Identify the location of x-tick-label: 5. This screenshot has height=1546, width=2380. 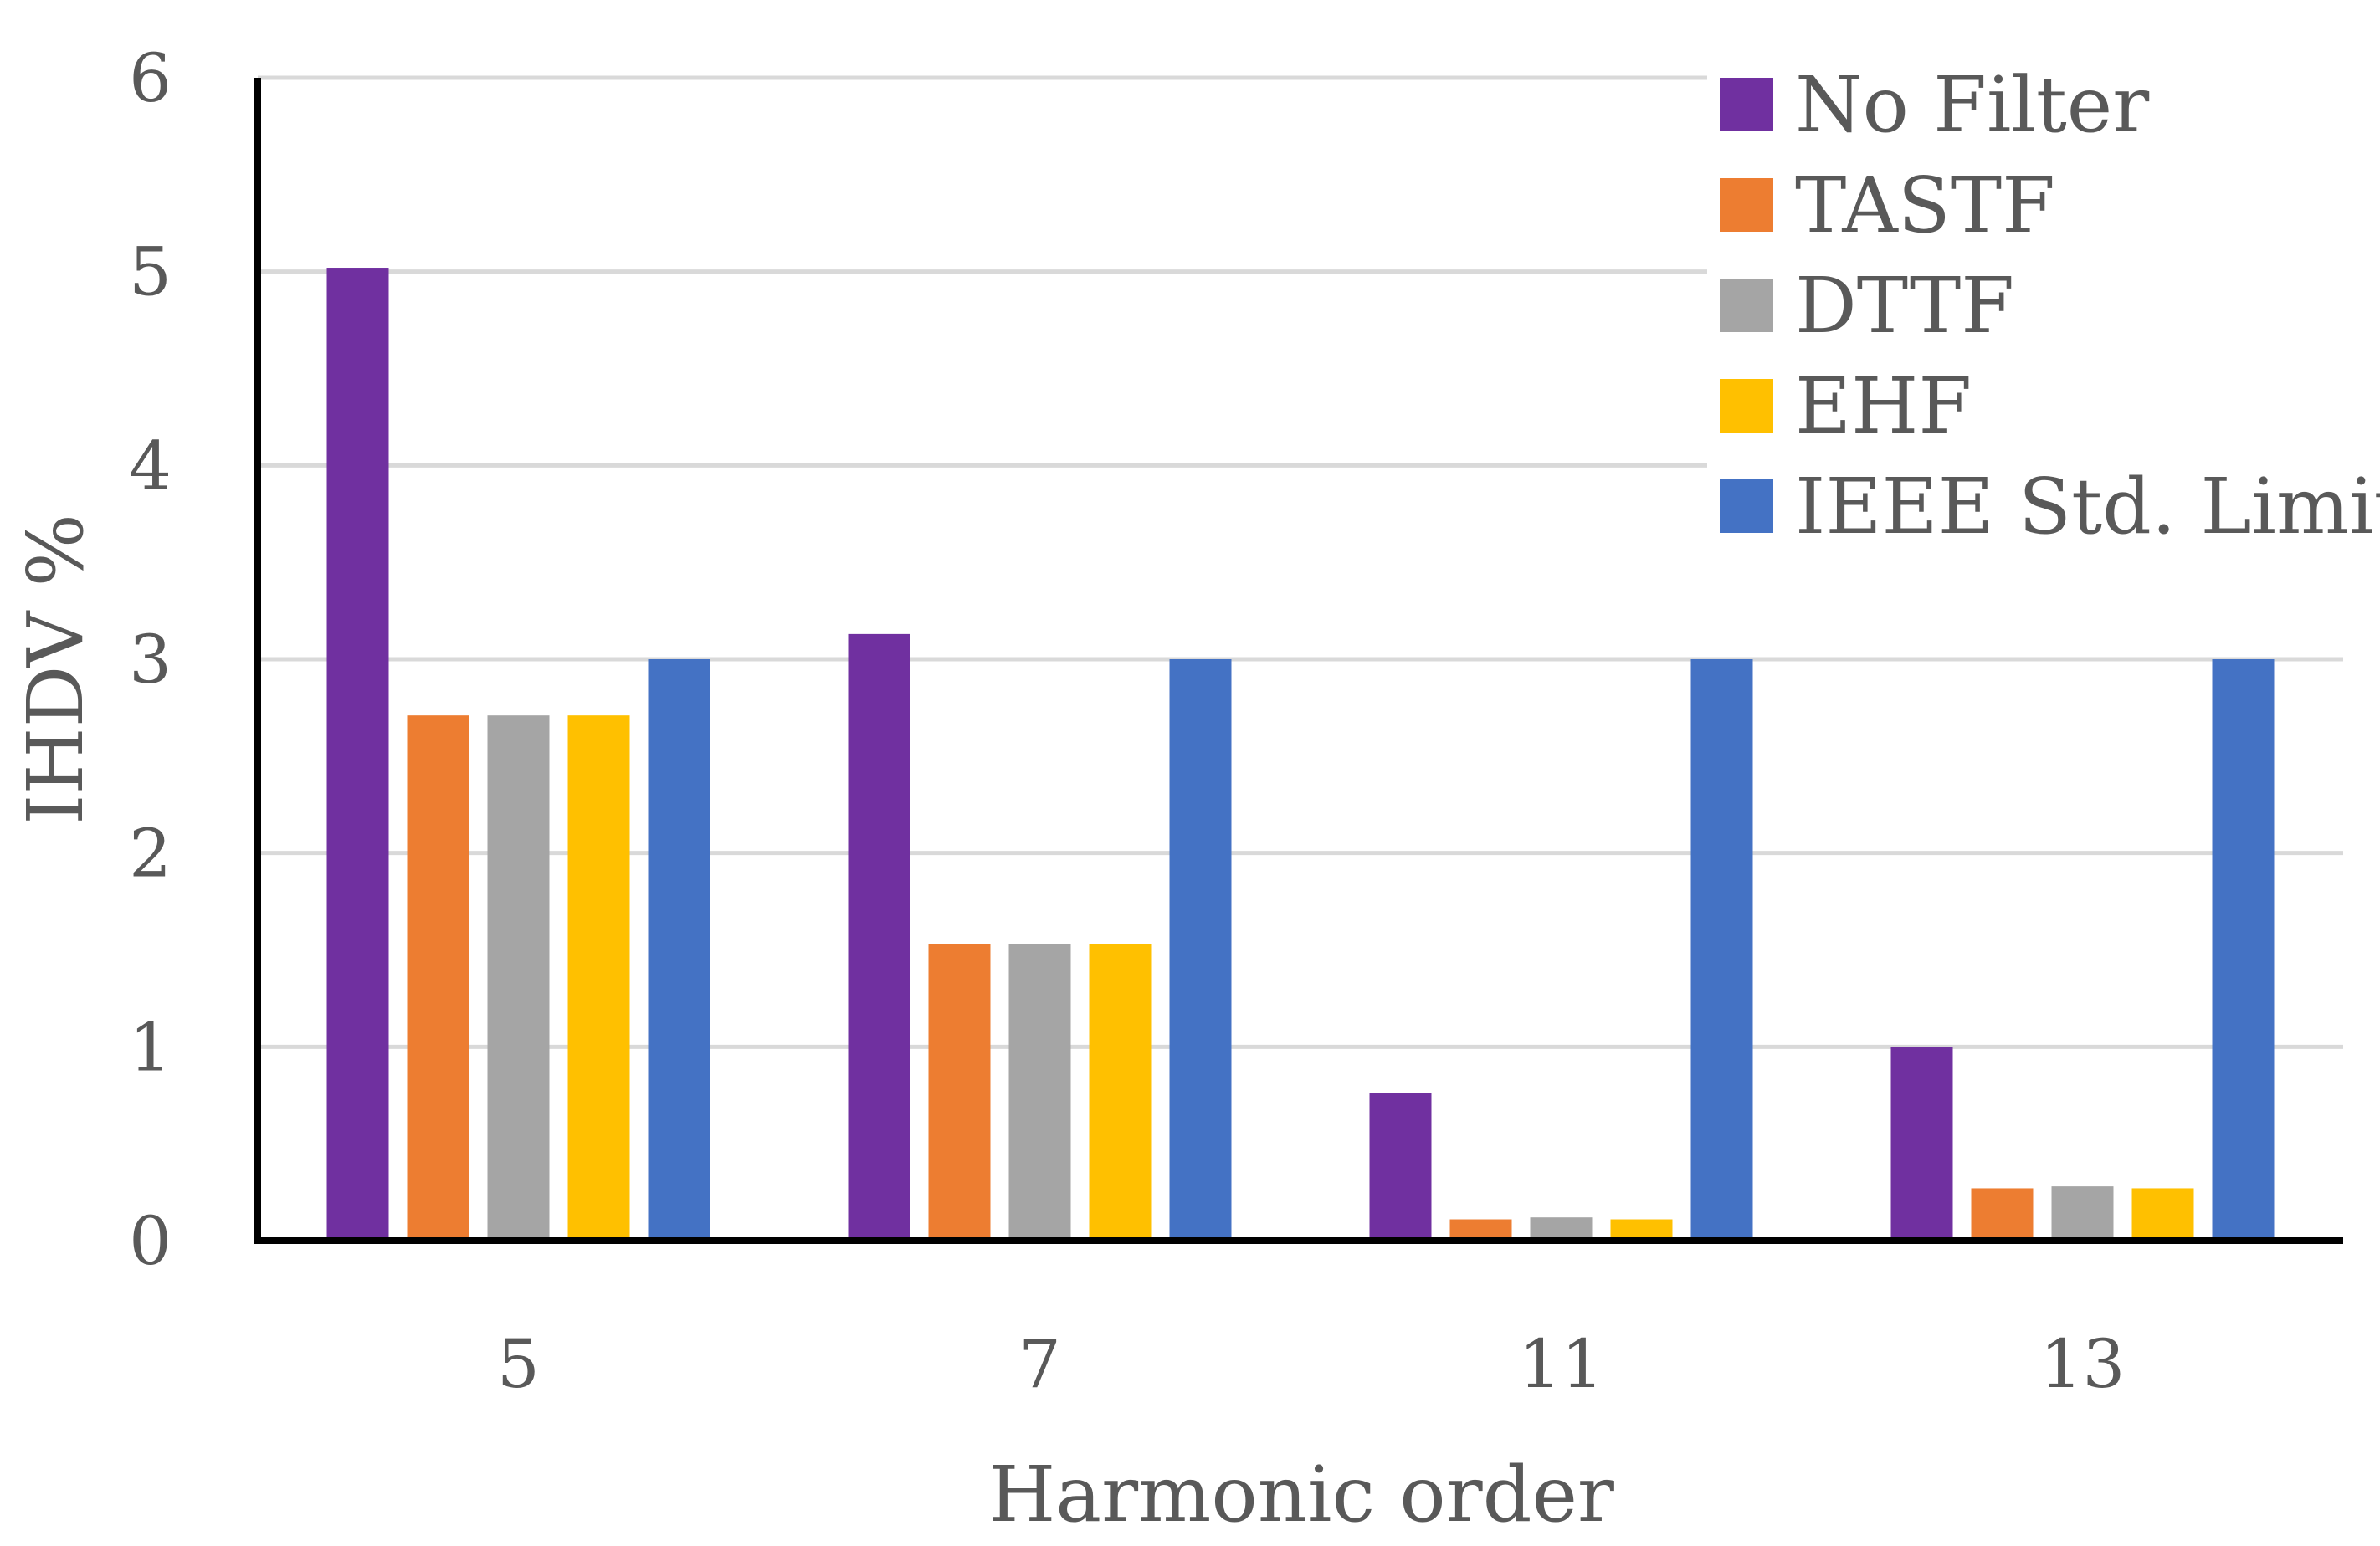
(518, 1364).